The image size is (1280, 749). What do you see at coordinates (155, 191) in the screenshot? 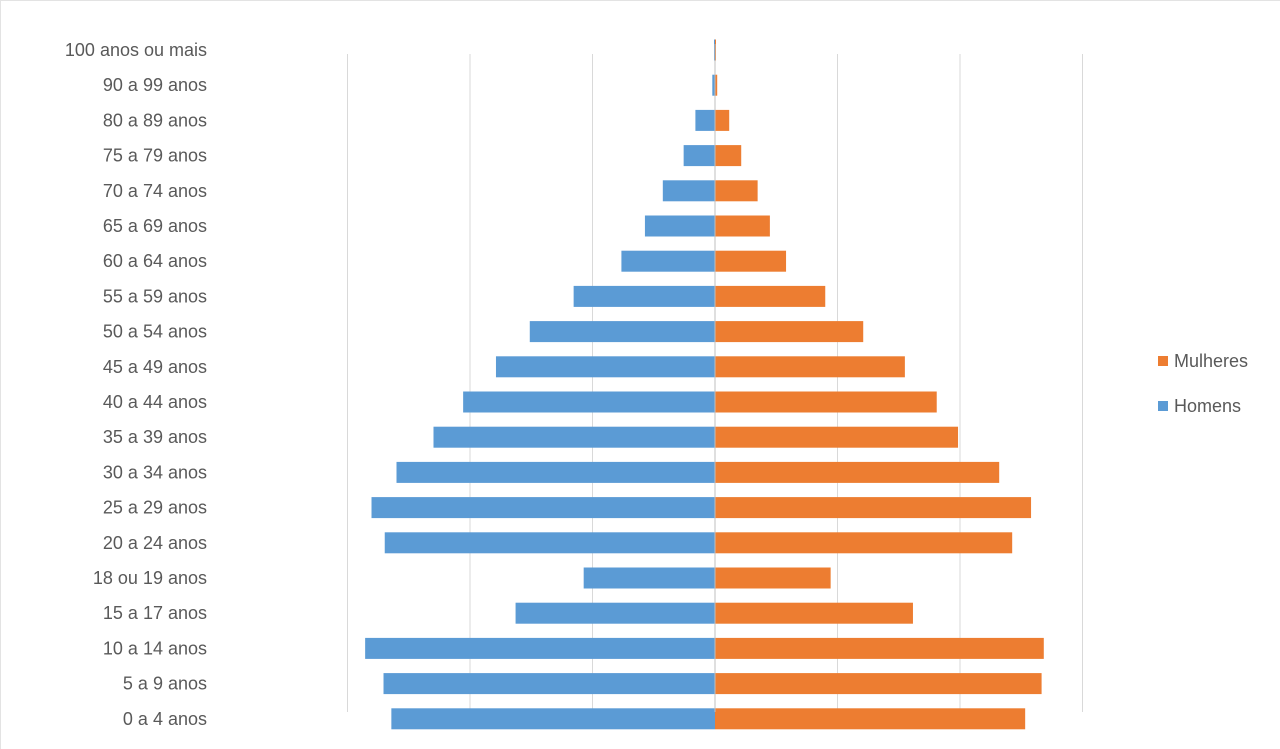
I see `category-label: 70 a 74 anos` at bounding box center [155, 191].